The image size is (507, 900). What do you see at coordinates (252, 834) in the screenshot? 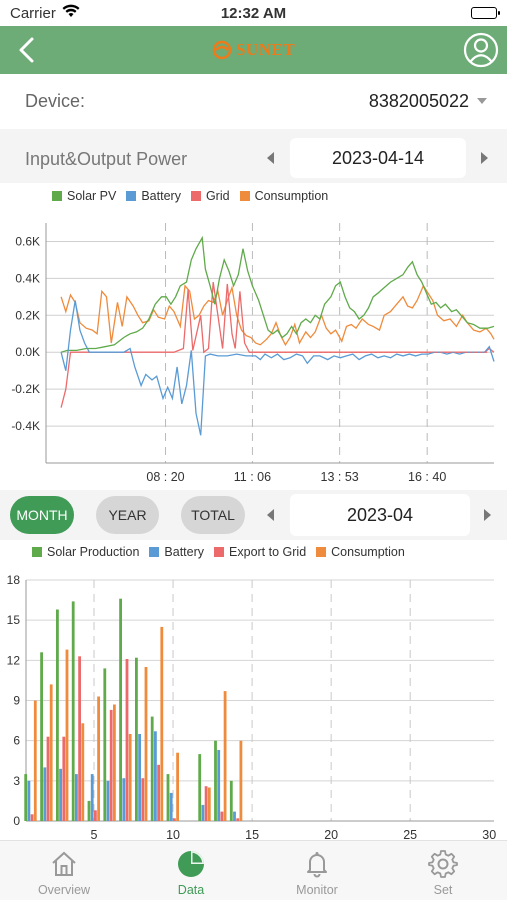
I see `x-tick-label: 15` at bounding box center [252, 834].